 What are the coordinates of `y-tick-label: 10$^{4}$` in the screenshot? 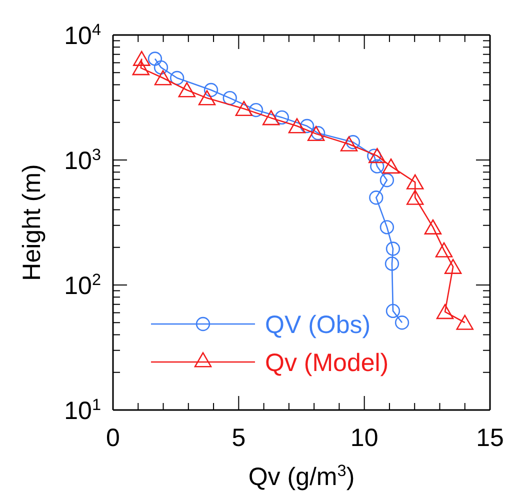 It's located at (82, 35).